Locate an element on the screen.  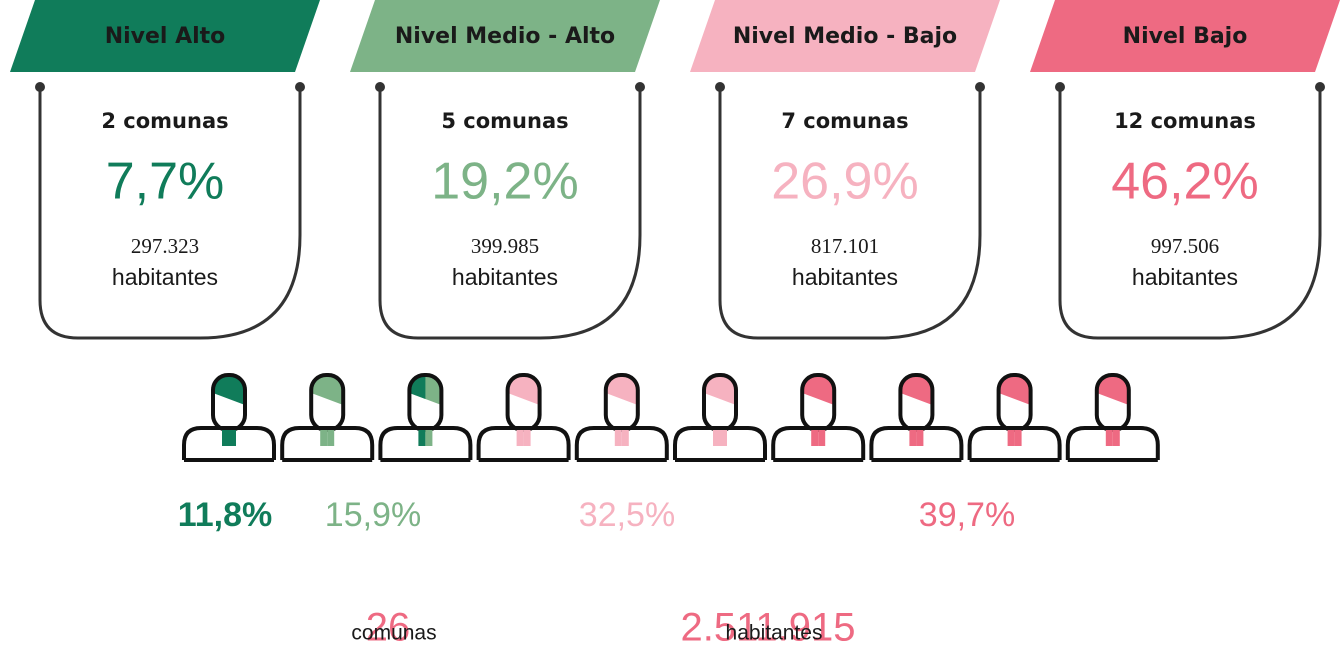
banner-title: Nivel Medio - Bajo is located at coordinates (845, 36).